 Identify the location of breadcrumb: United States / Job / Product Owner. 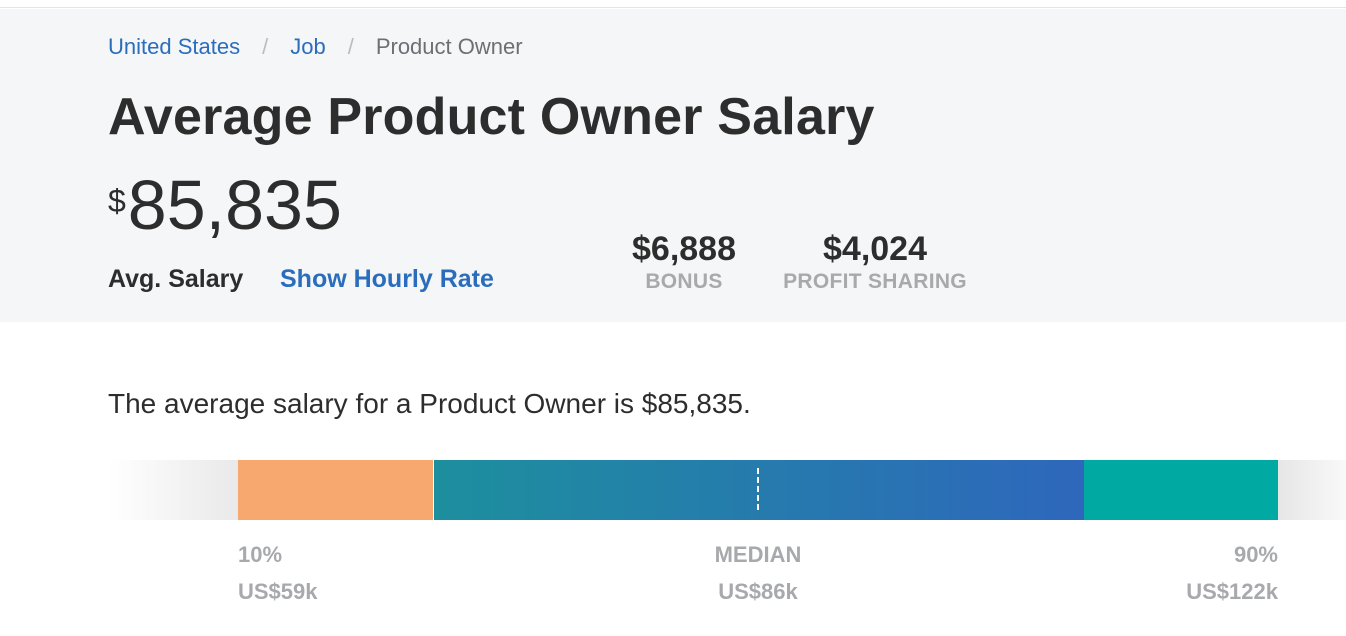
(315, 47).